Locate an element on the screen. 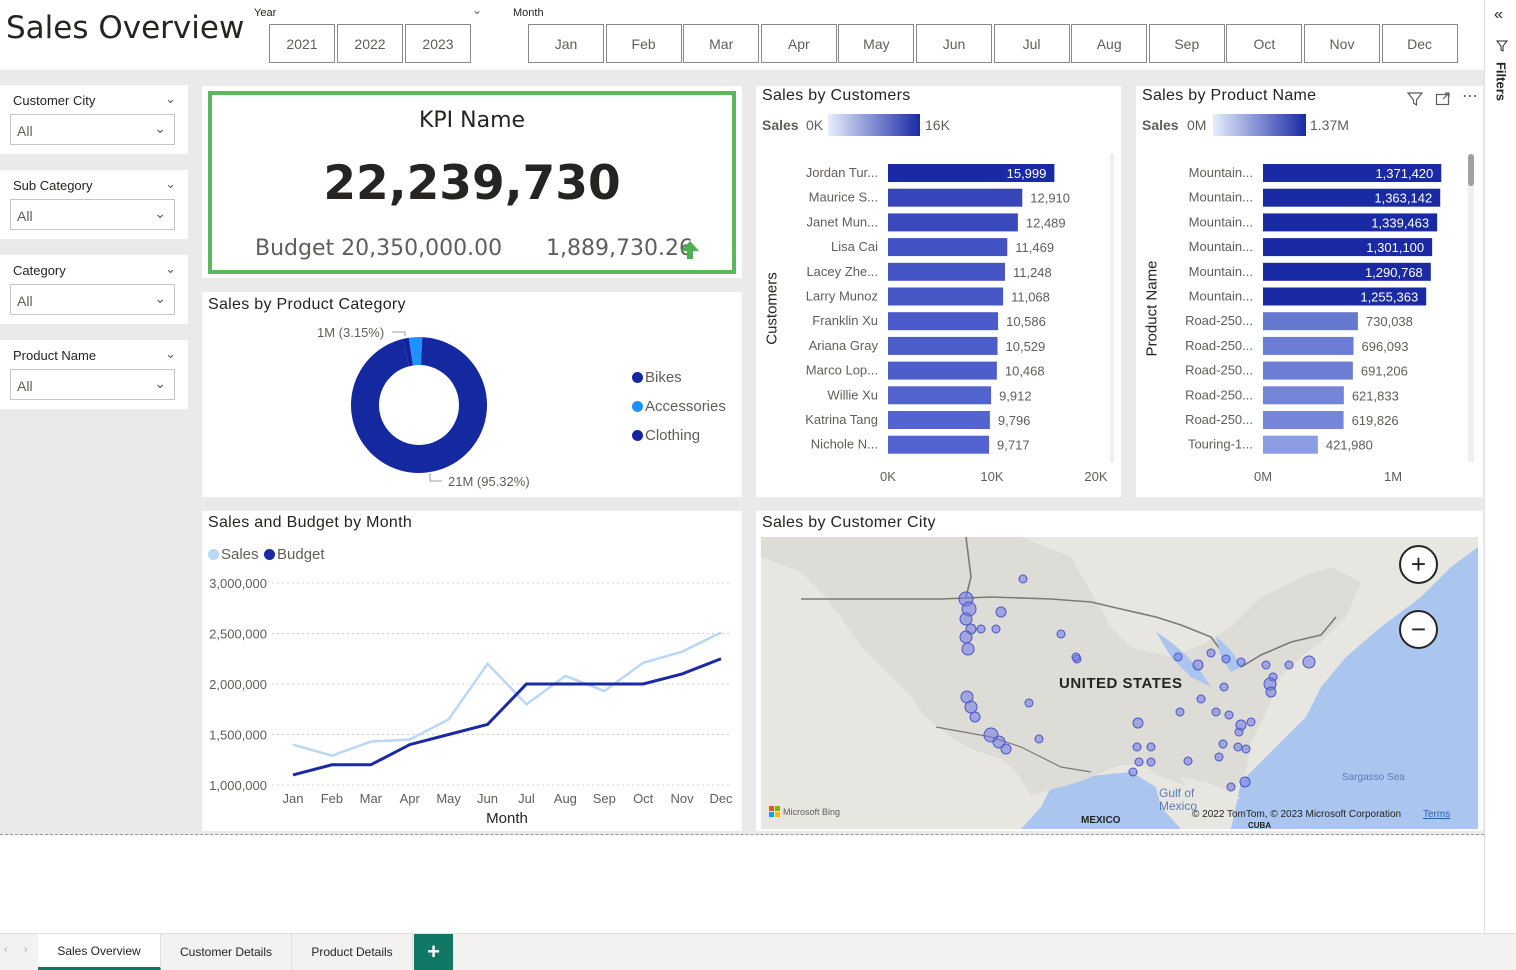  scroll-right-icon: › is located at coordinates (26, 949).